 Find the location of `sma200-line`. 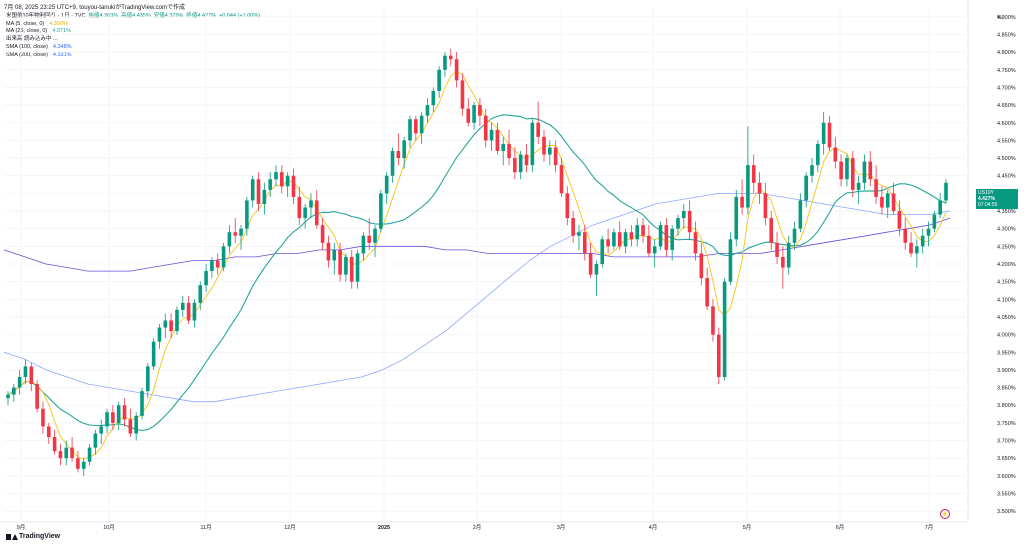

sma200-line is located at coordinates (477, 244).